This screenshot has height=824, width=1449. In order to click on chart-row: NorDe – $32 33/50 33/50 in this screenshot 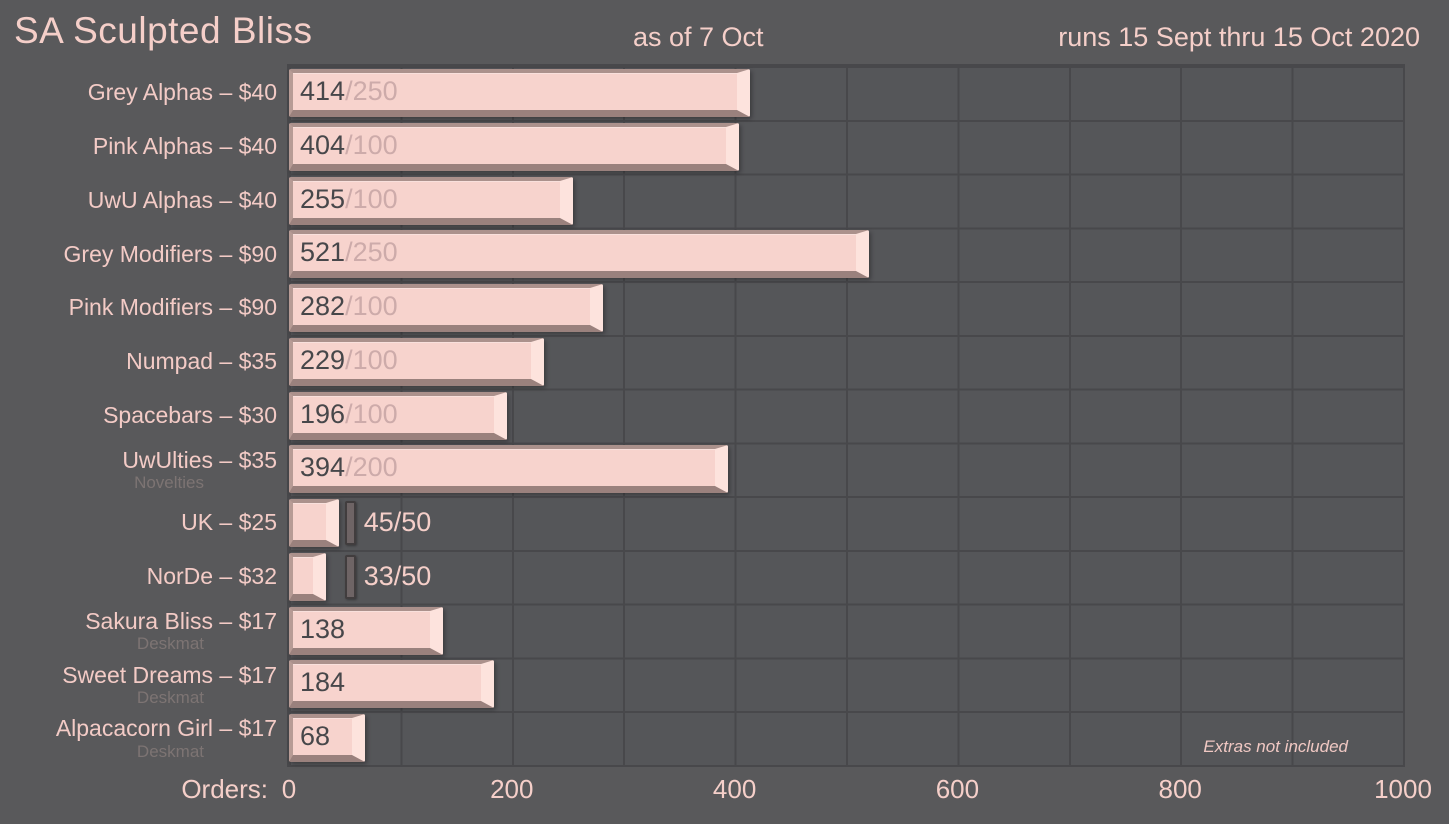, I will do `click(724, 577)`.